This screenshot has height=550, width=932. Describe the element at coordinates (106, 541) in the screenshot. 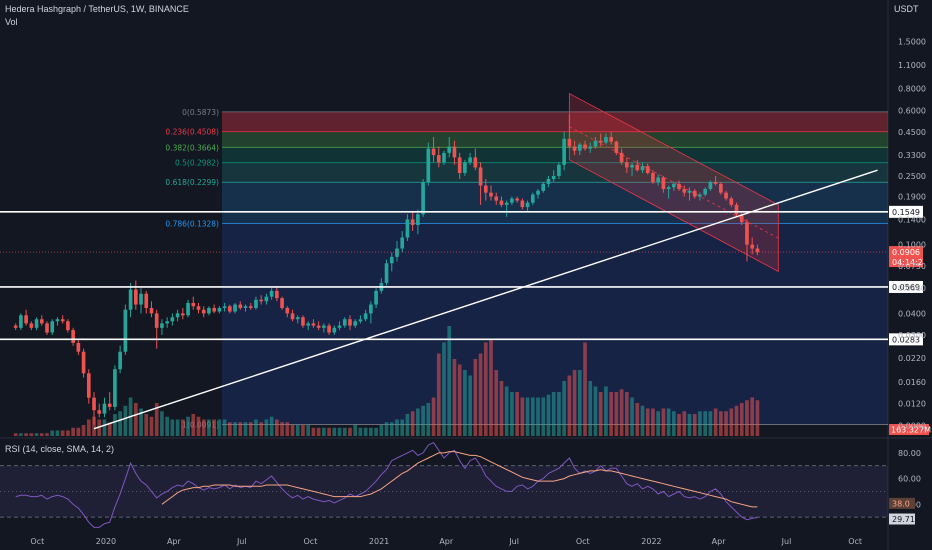

I see `time-axis-tick: 2020` at that location.